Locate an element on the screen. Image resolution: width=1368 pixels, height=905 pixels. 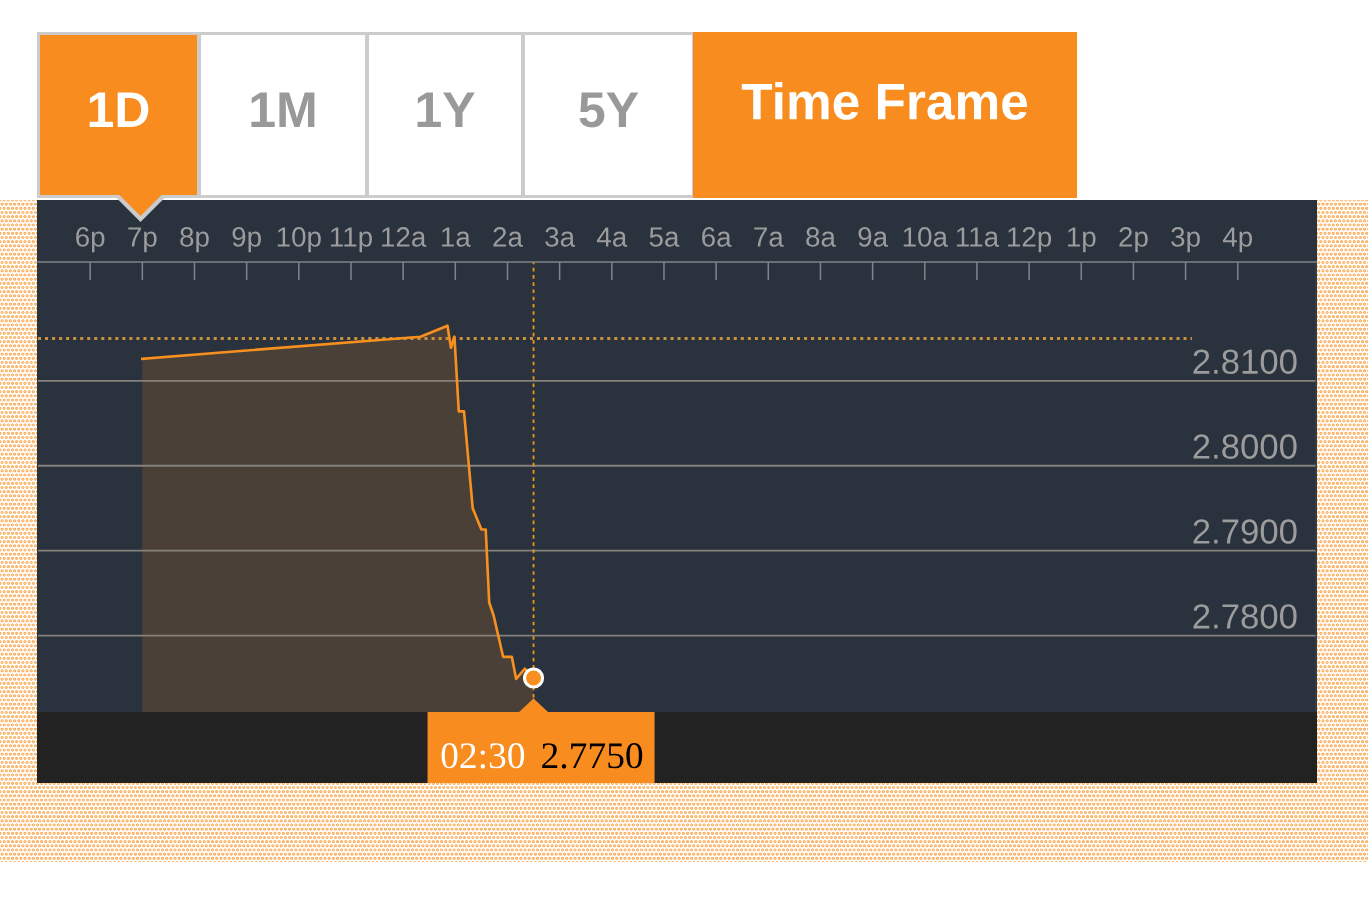
y-tick-label: 2.7900 is located at coordinates (1245, 531).